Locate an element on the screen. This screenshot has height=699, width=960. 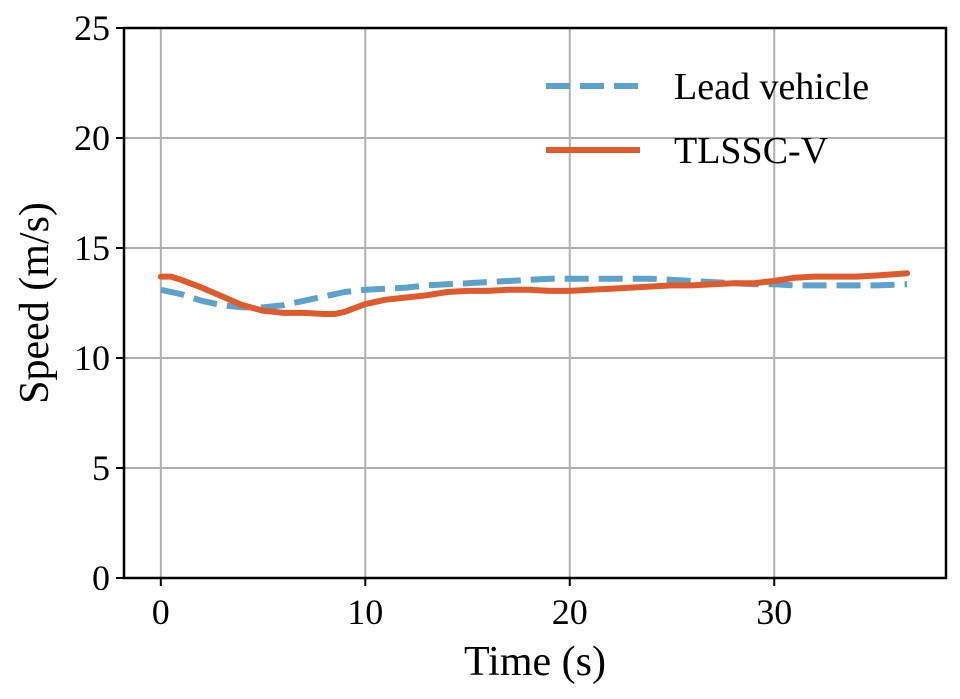
x-axis-label: Time (s) is located at coordinates (535, 662).